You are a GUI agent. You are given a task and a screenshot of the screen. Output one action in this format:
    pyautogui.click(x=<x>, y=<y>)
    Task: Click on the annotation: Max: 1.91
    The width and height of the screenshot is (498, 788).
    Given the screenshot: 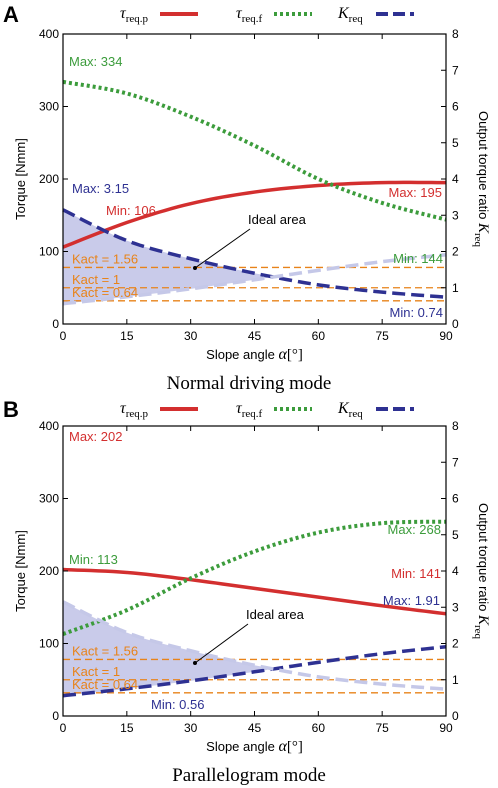 What is the action you would take?
    pyautogui.click(x=411, y=600)
    